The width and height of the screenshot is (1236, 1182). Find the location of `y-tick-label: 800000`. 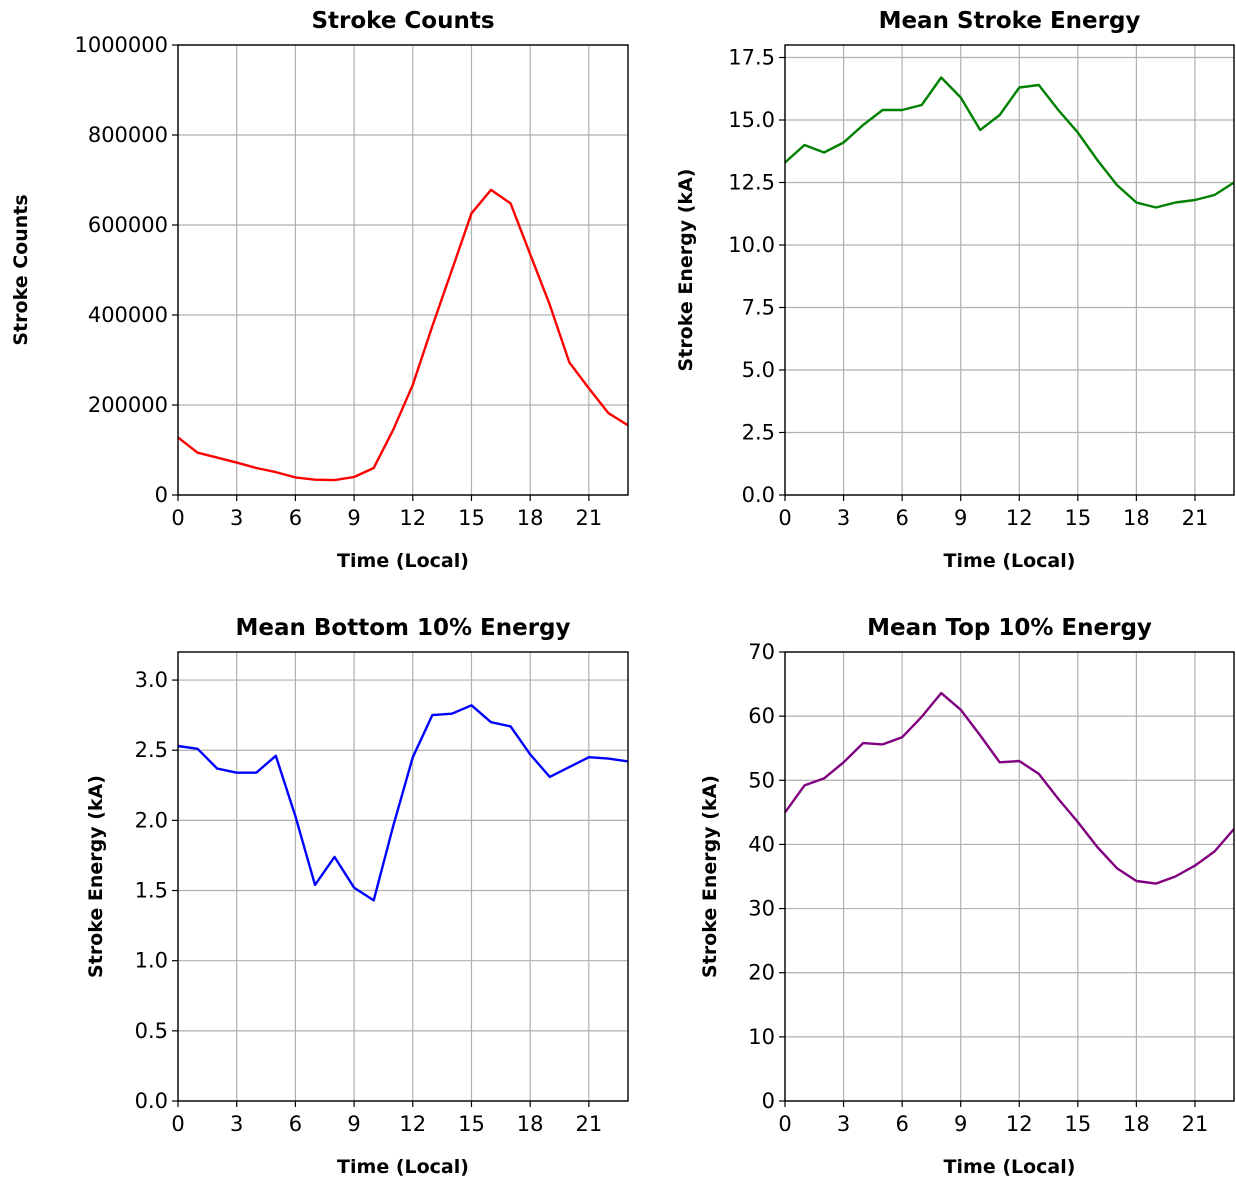

y-tick-label: 800000 is located at coordinates (128, 135).